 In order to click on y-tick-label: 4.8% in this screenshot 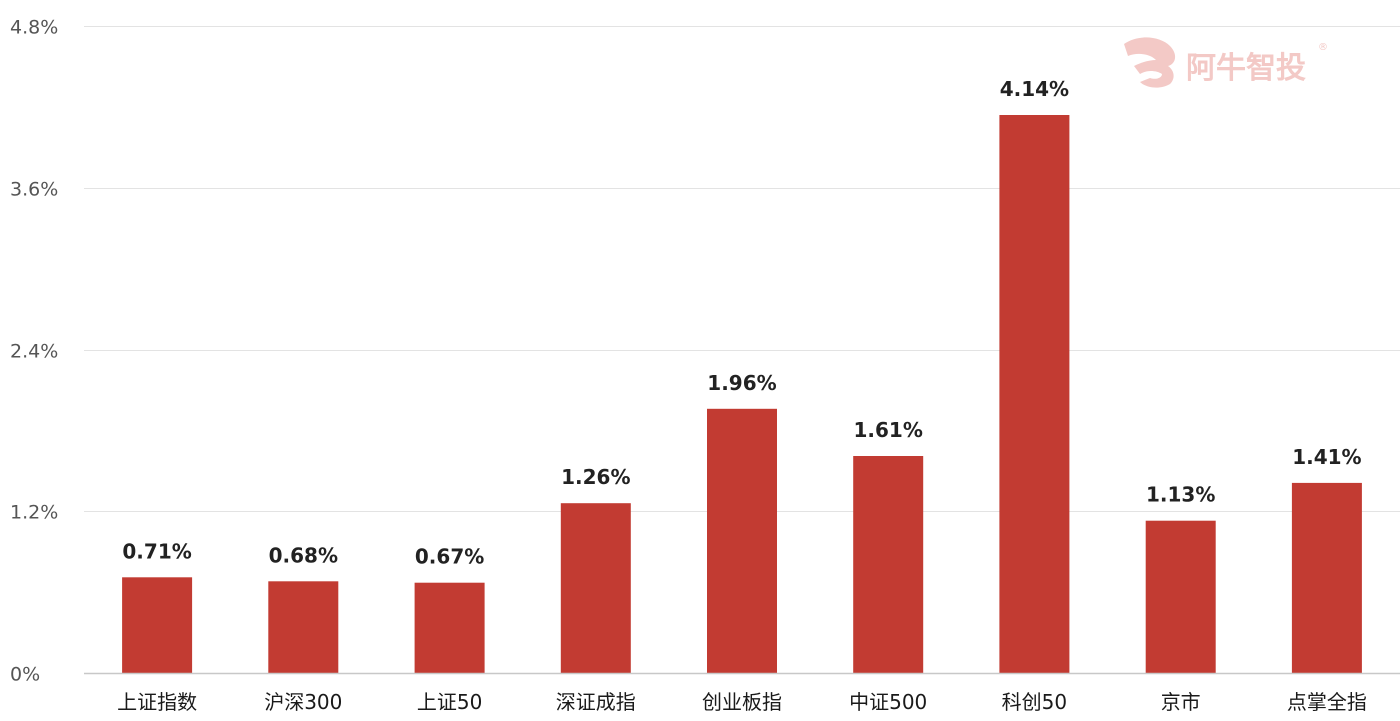, I will do `click(34, 28)`.